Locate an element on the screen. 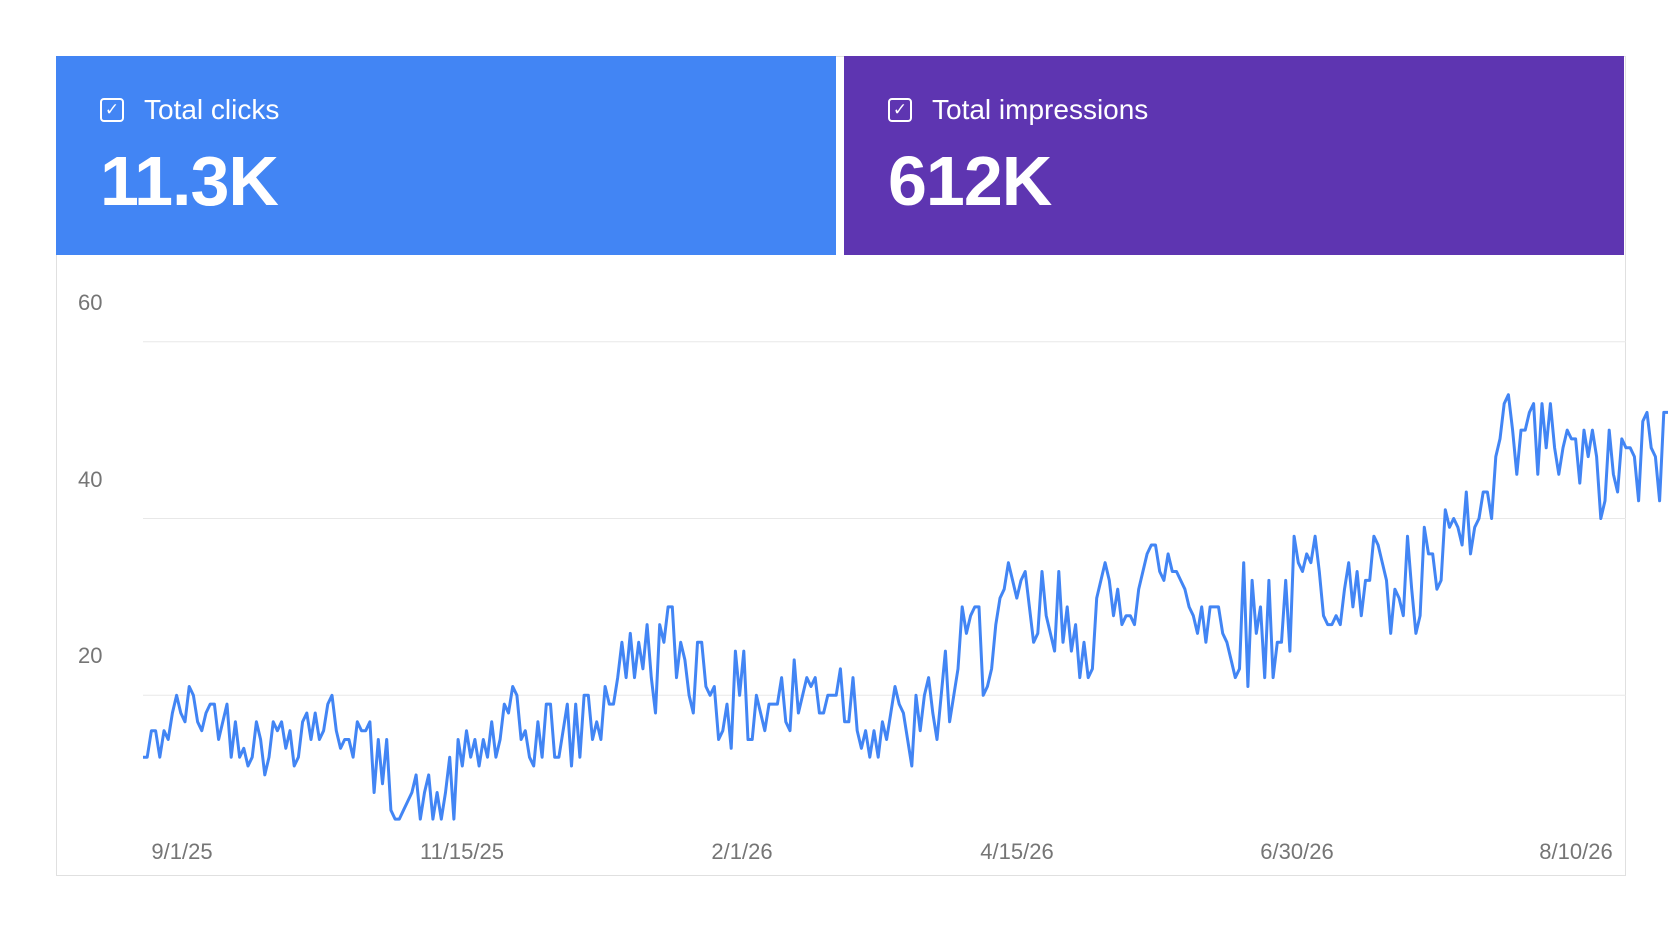  x-tick-label: 2/1/26 is located at coordinates (741, 851).